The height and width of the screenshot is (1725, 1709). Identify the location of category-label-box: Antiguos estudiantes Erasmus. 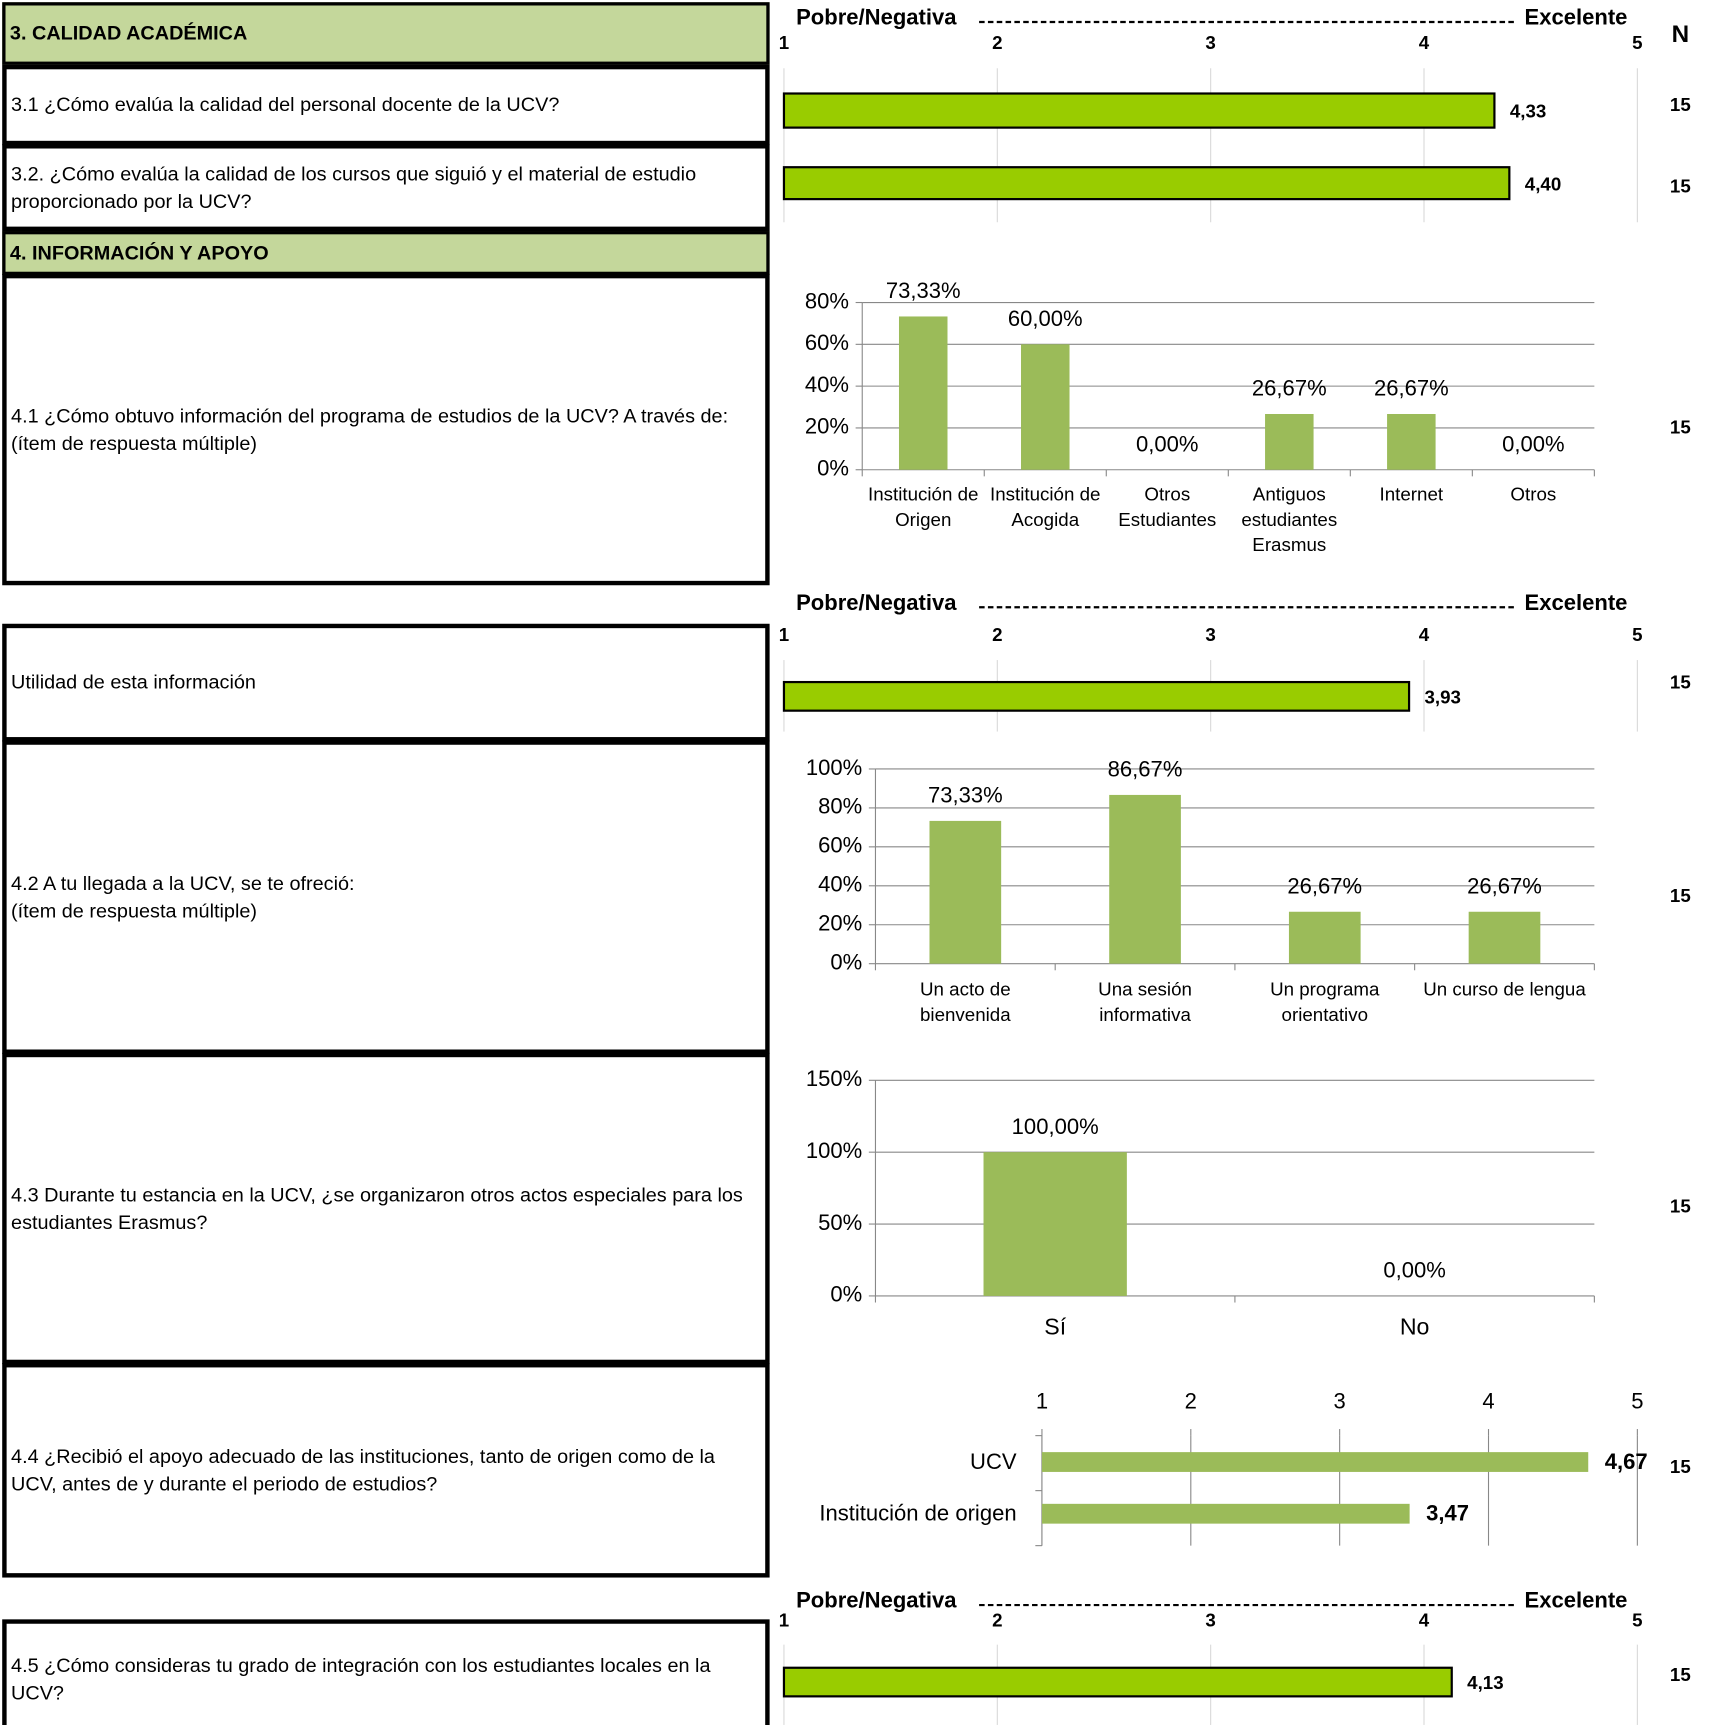
(1289, 520).